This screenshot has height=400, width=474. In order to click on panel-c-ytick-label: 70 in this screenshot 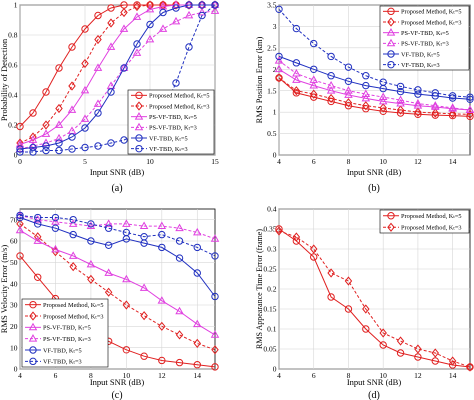, I will do `click(14, 219)`.